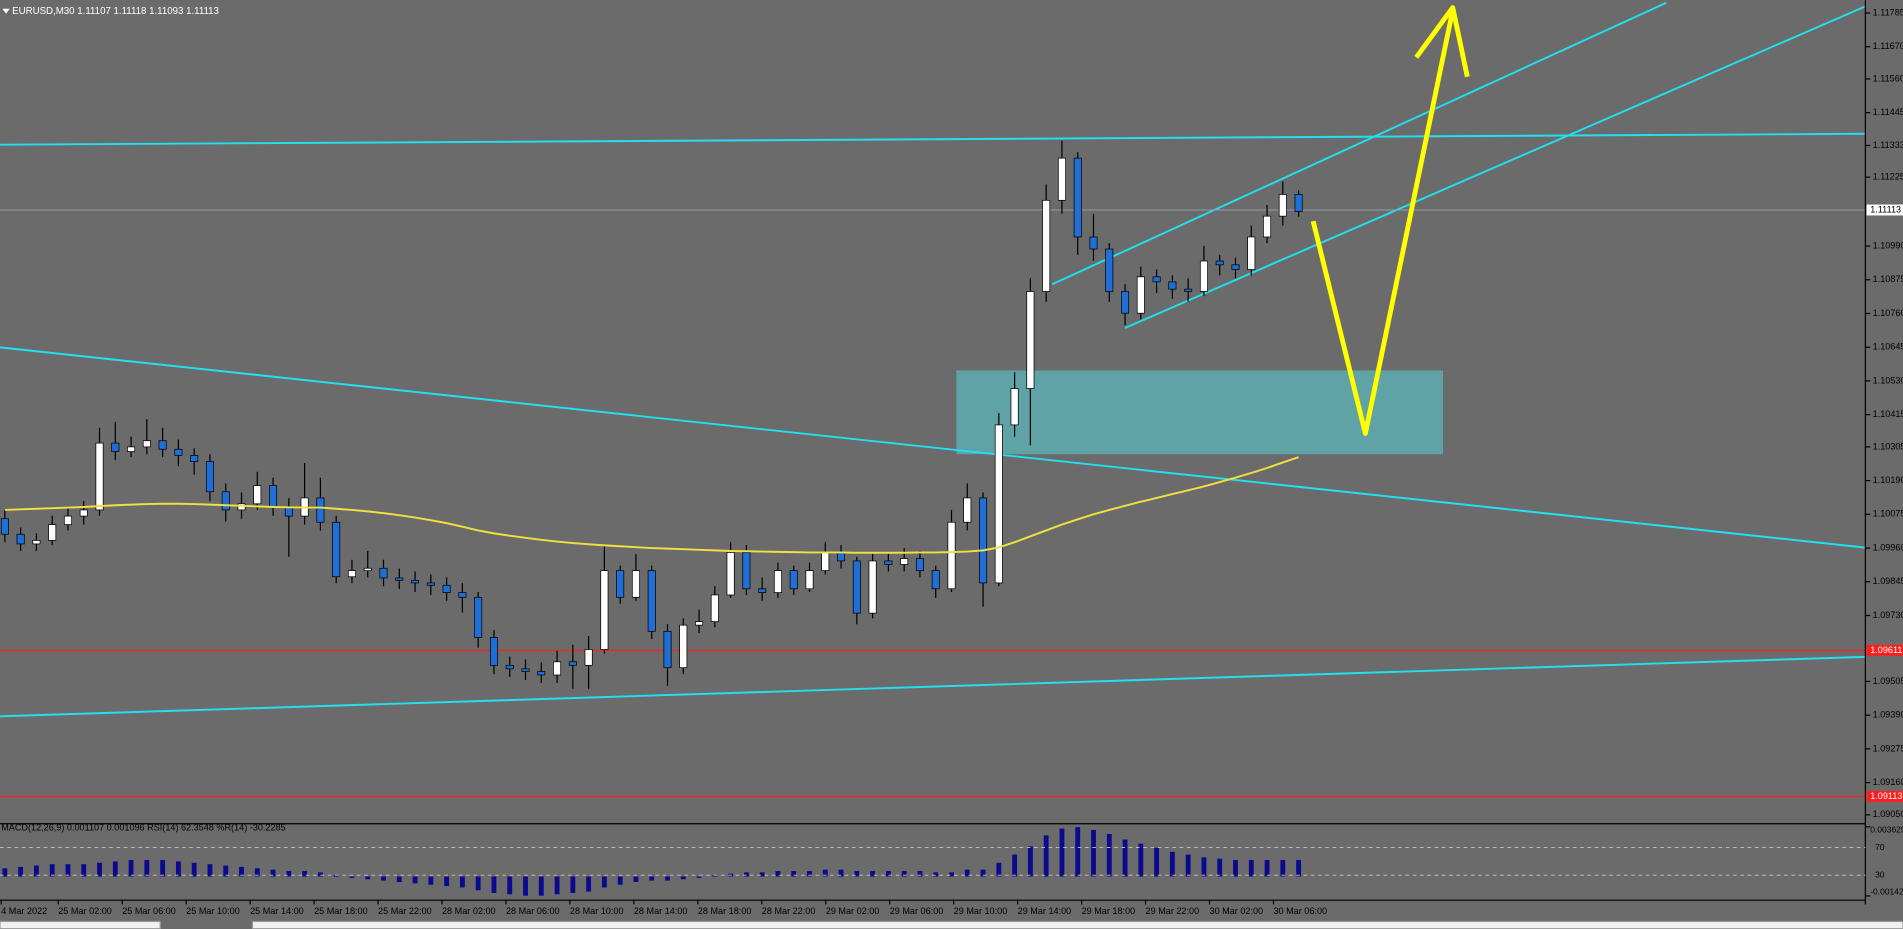 This screenshot has width=1903, height=929. I want to click on x-tick-label: 29 Mar 02:00, so click(853, 911).